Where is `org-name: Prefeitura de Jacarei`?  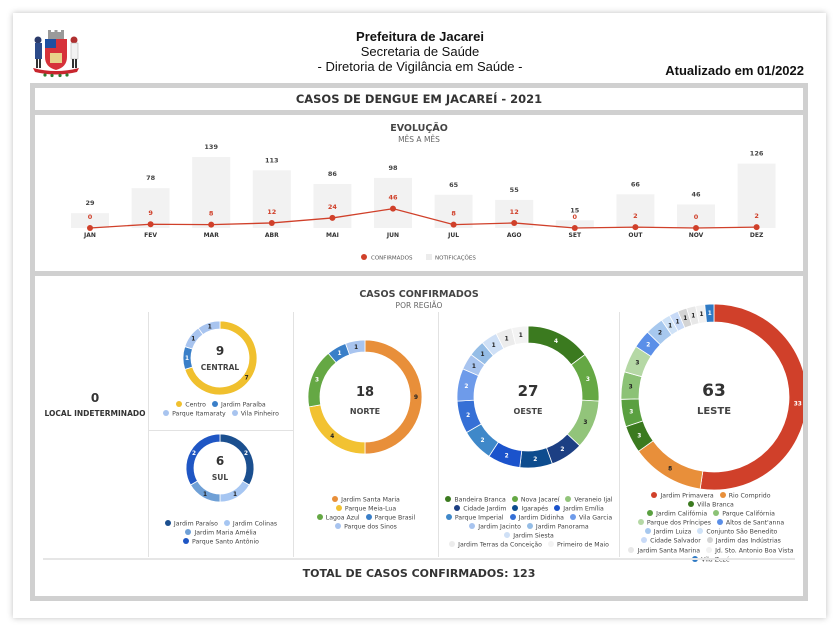 org-name: Prefeitura de Jacarei is located at coordinates (420, 36).